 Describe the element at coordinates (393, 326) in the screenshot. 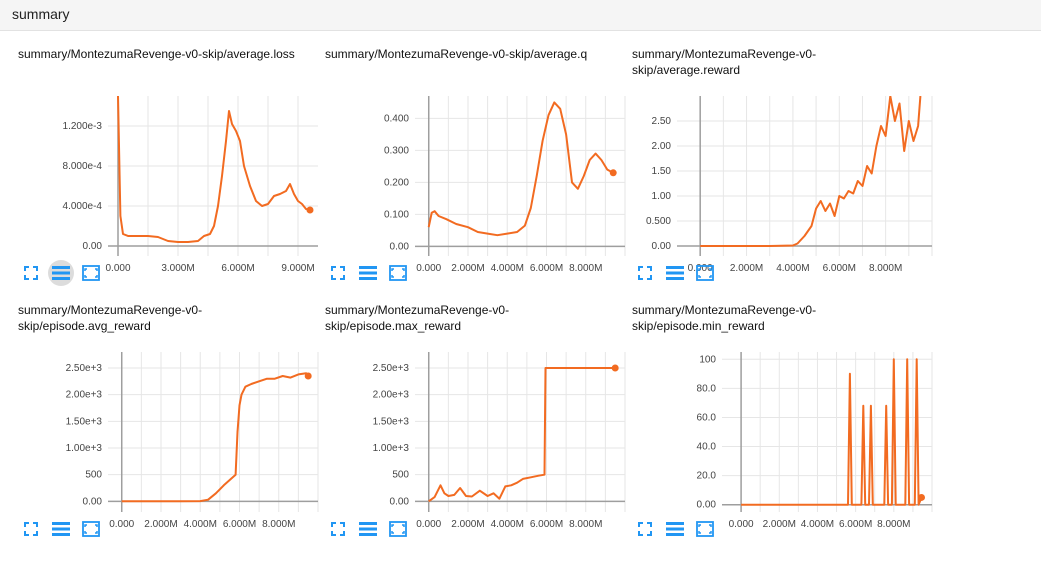

I see `chart-title-line: skip/episode.max_reward` at that location.